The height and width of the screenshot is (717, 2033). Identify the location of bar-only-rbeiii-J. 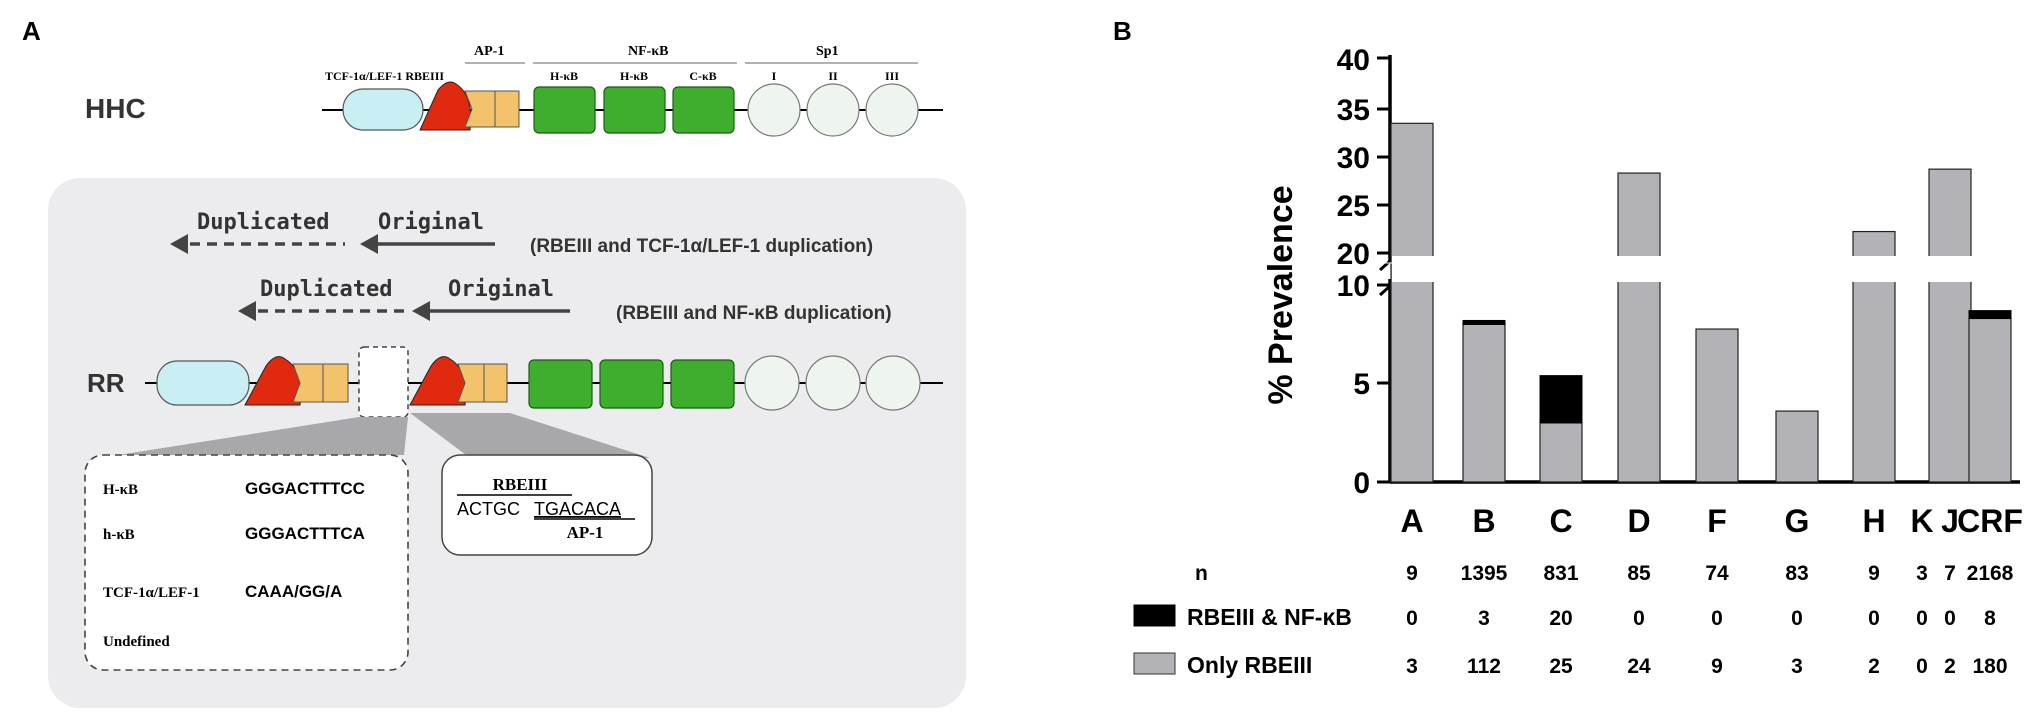
(1950, 325).